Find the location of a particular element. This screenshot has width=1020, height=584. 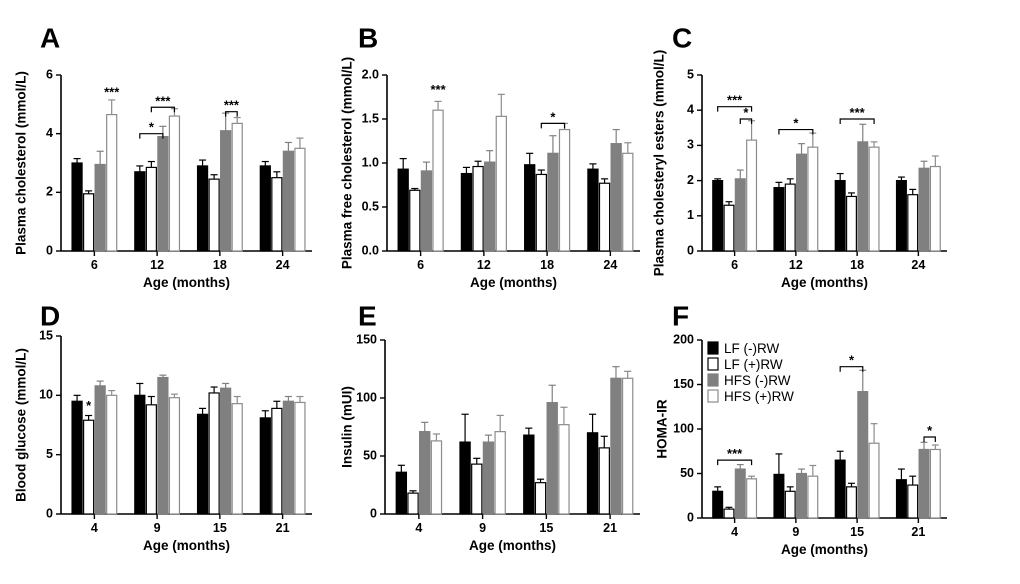

panel-letter-c: C is located at coordinates (682, 37).